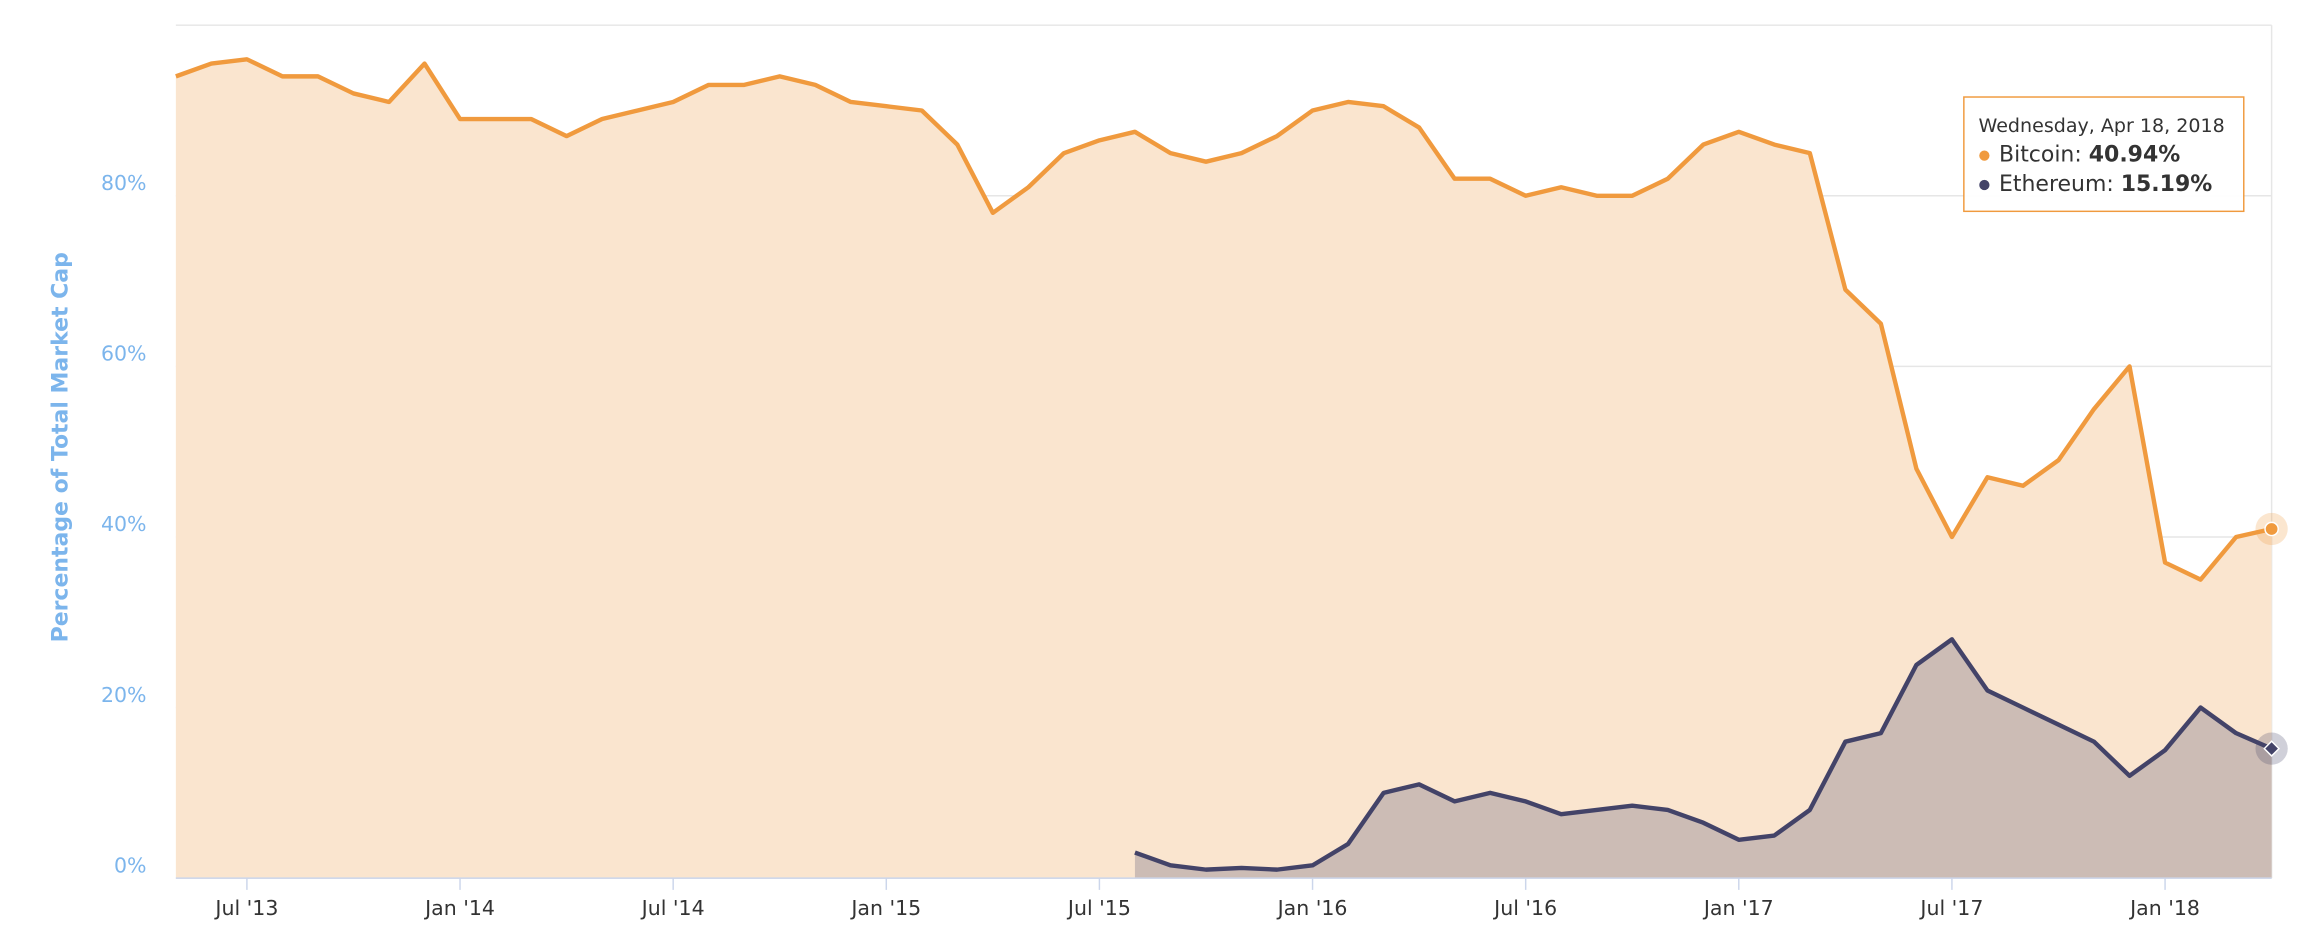  What do you see at coordinates (1312, 908) in the screenshot?
I see `x-tick-label: Jan '16` at bounding box center [1312, 908].